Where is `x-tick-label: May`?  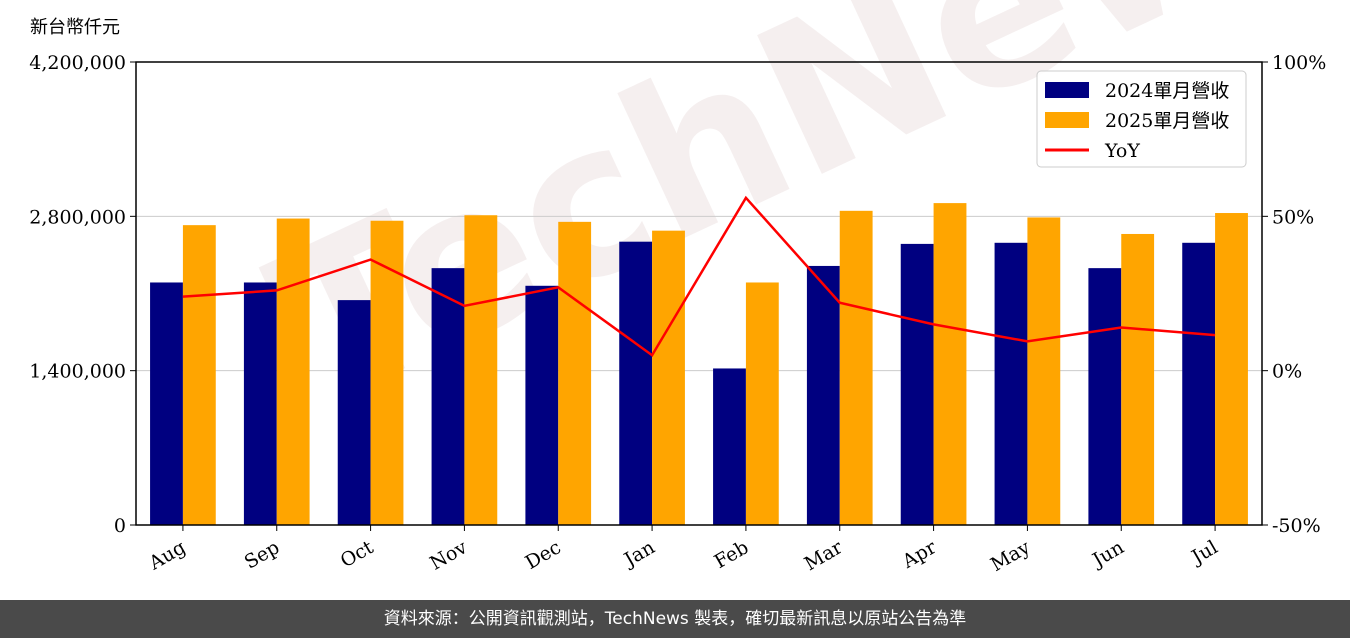 x-tick-label: May is located at coordinates (1010, 556).